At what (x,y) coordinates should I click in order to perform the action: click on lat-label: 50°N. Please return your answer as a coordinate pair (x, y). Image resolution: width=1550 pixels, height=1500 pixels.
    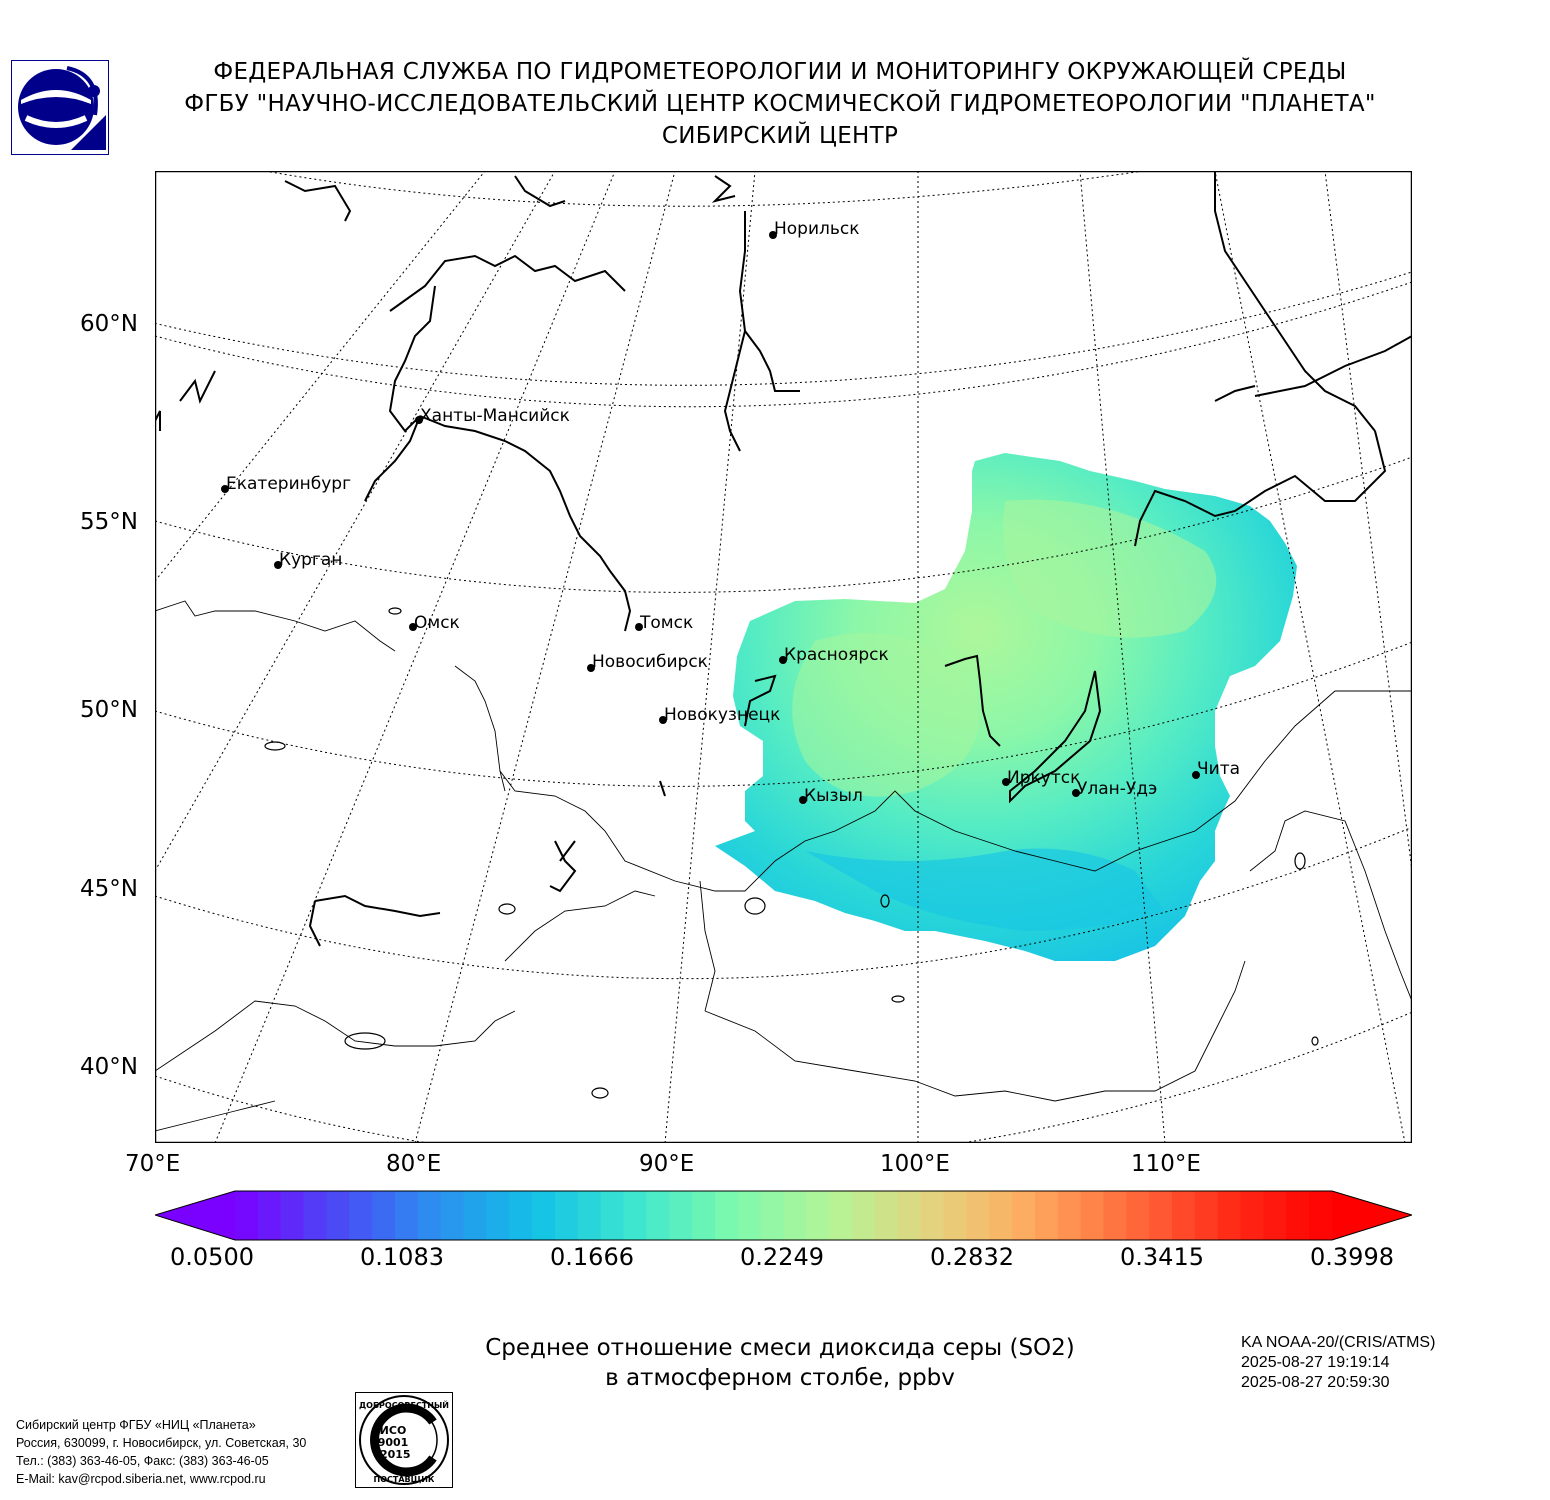
    Looking at the image, I should click on (109, 710).